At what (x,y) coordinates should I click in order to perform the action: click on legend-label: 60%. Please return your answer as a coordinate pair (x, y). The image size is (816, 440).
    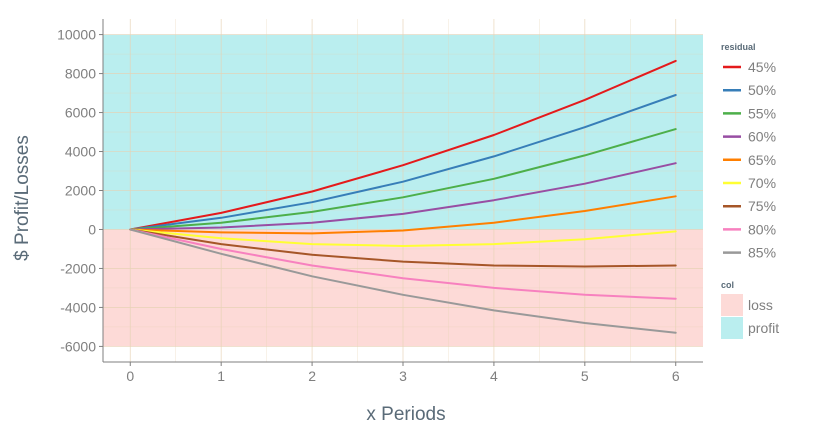
    Looking at the image, I should click on (762, 137).